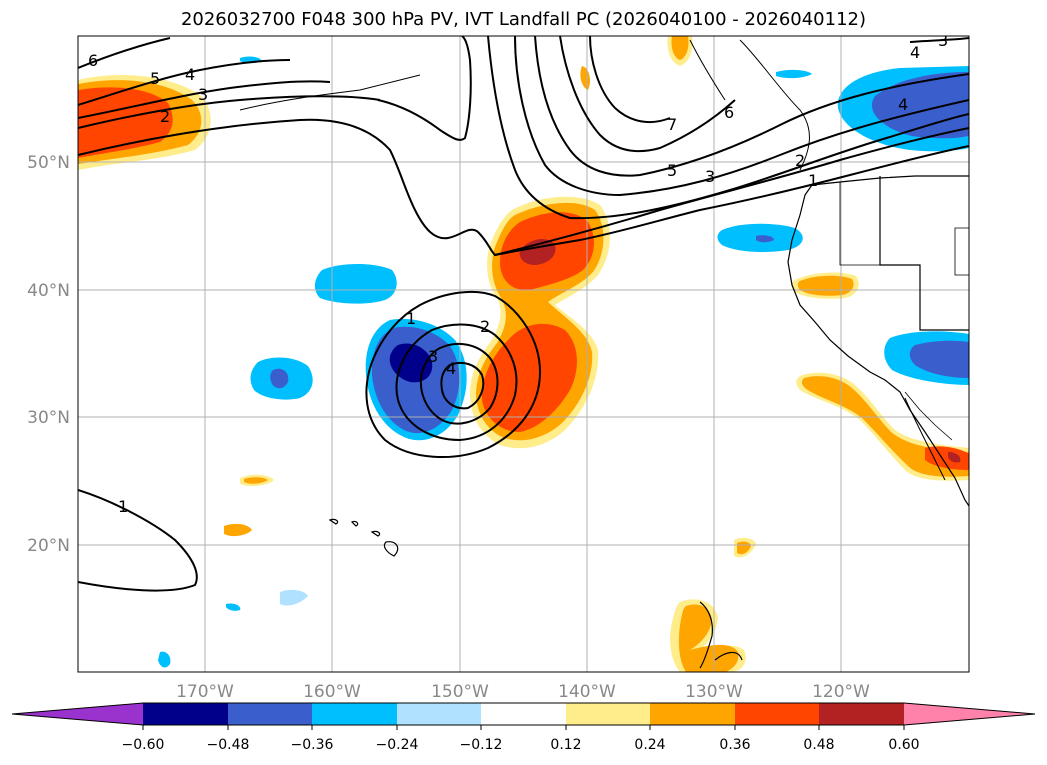 This screenshot has height=765, width=1047. What do you see at coordinates (332, 692) in the screenshot?
I see `lon-label: 160°W` at bounding box center [332, 692].